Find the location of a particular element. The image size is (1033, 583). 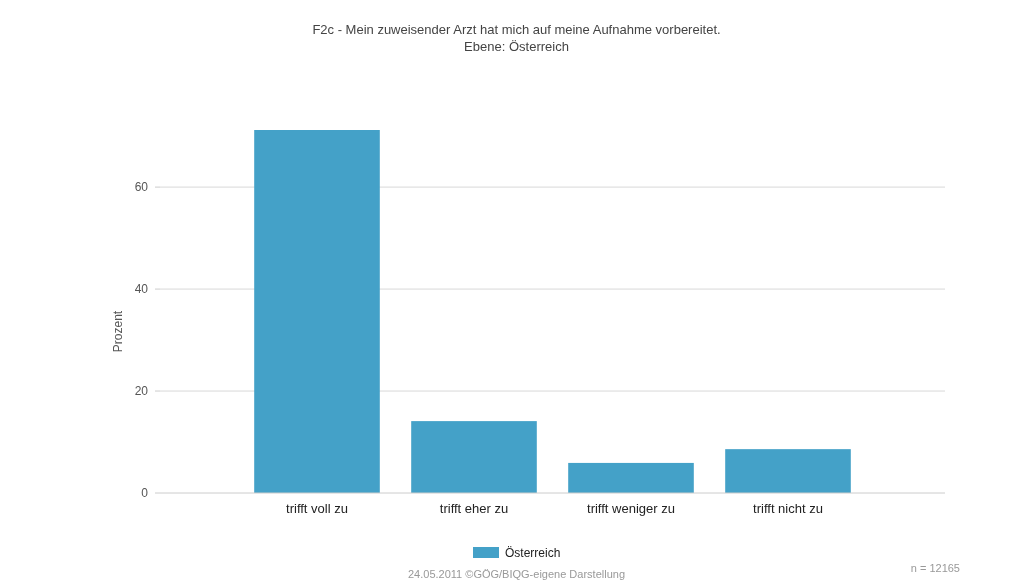

y-tick-label: 20 is located at coordinates (141, 391).